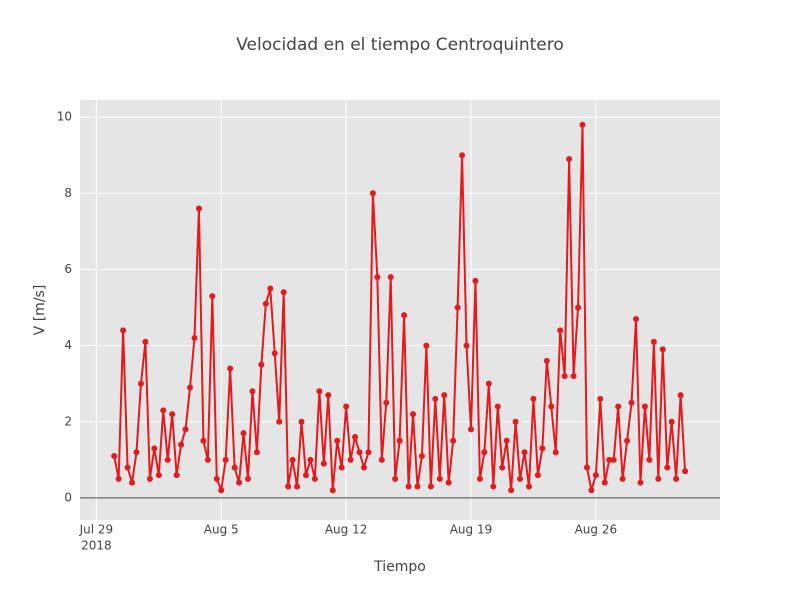  Describe the element at coordinates (68, 345) in the screenshot. I see `y-tick-label: 4` at that location.